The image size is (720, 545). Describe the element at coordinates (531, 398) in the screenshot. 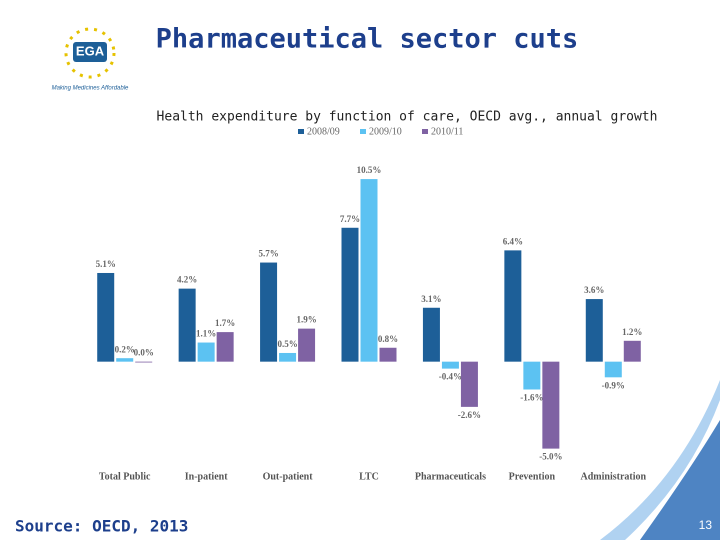

I see `data-label: -1.6%` at that location.